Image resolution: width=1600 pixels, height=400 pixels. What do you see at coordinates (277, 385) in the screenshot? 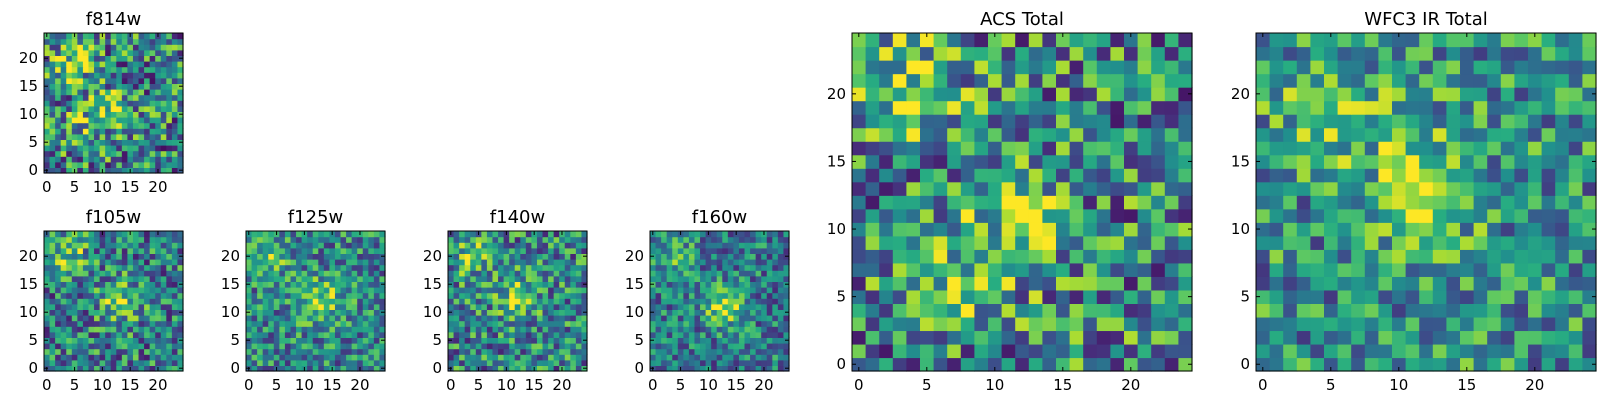
I see `x-tick-label: 5` at bounding box center [277, 385].